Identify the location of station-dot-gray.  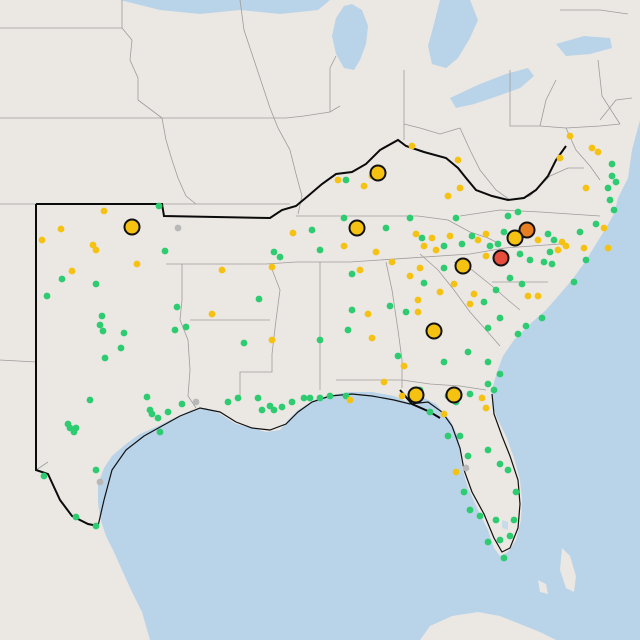
(196, 402).